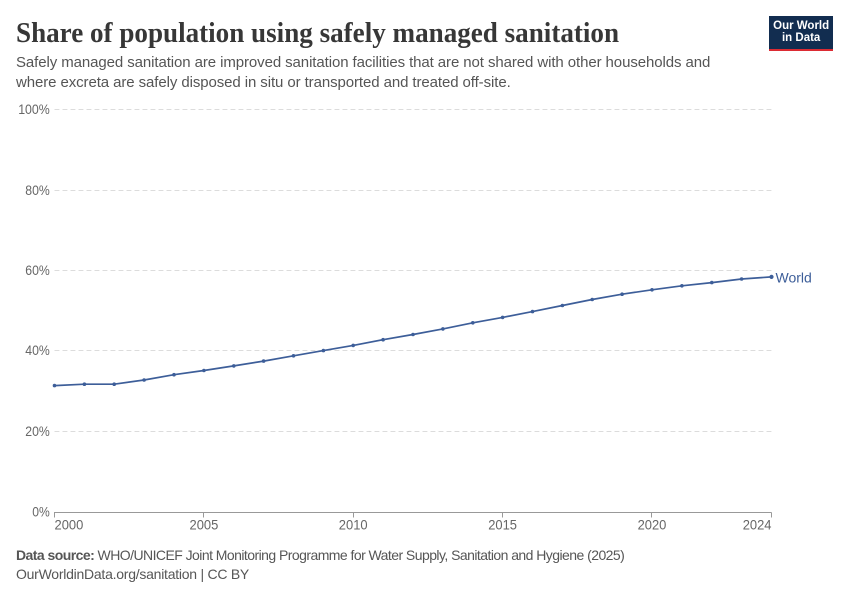 The width and height of the screenshot is (850, 600). I want to click on svg-text: 40%, so click(37, 350).